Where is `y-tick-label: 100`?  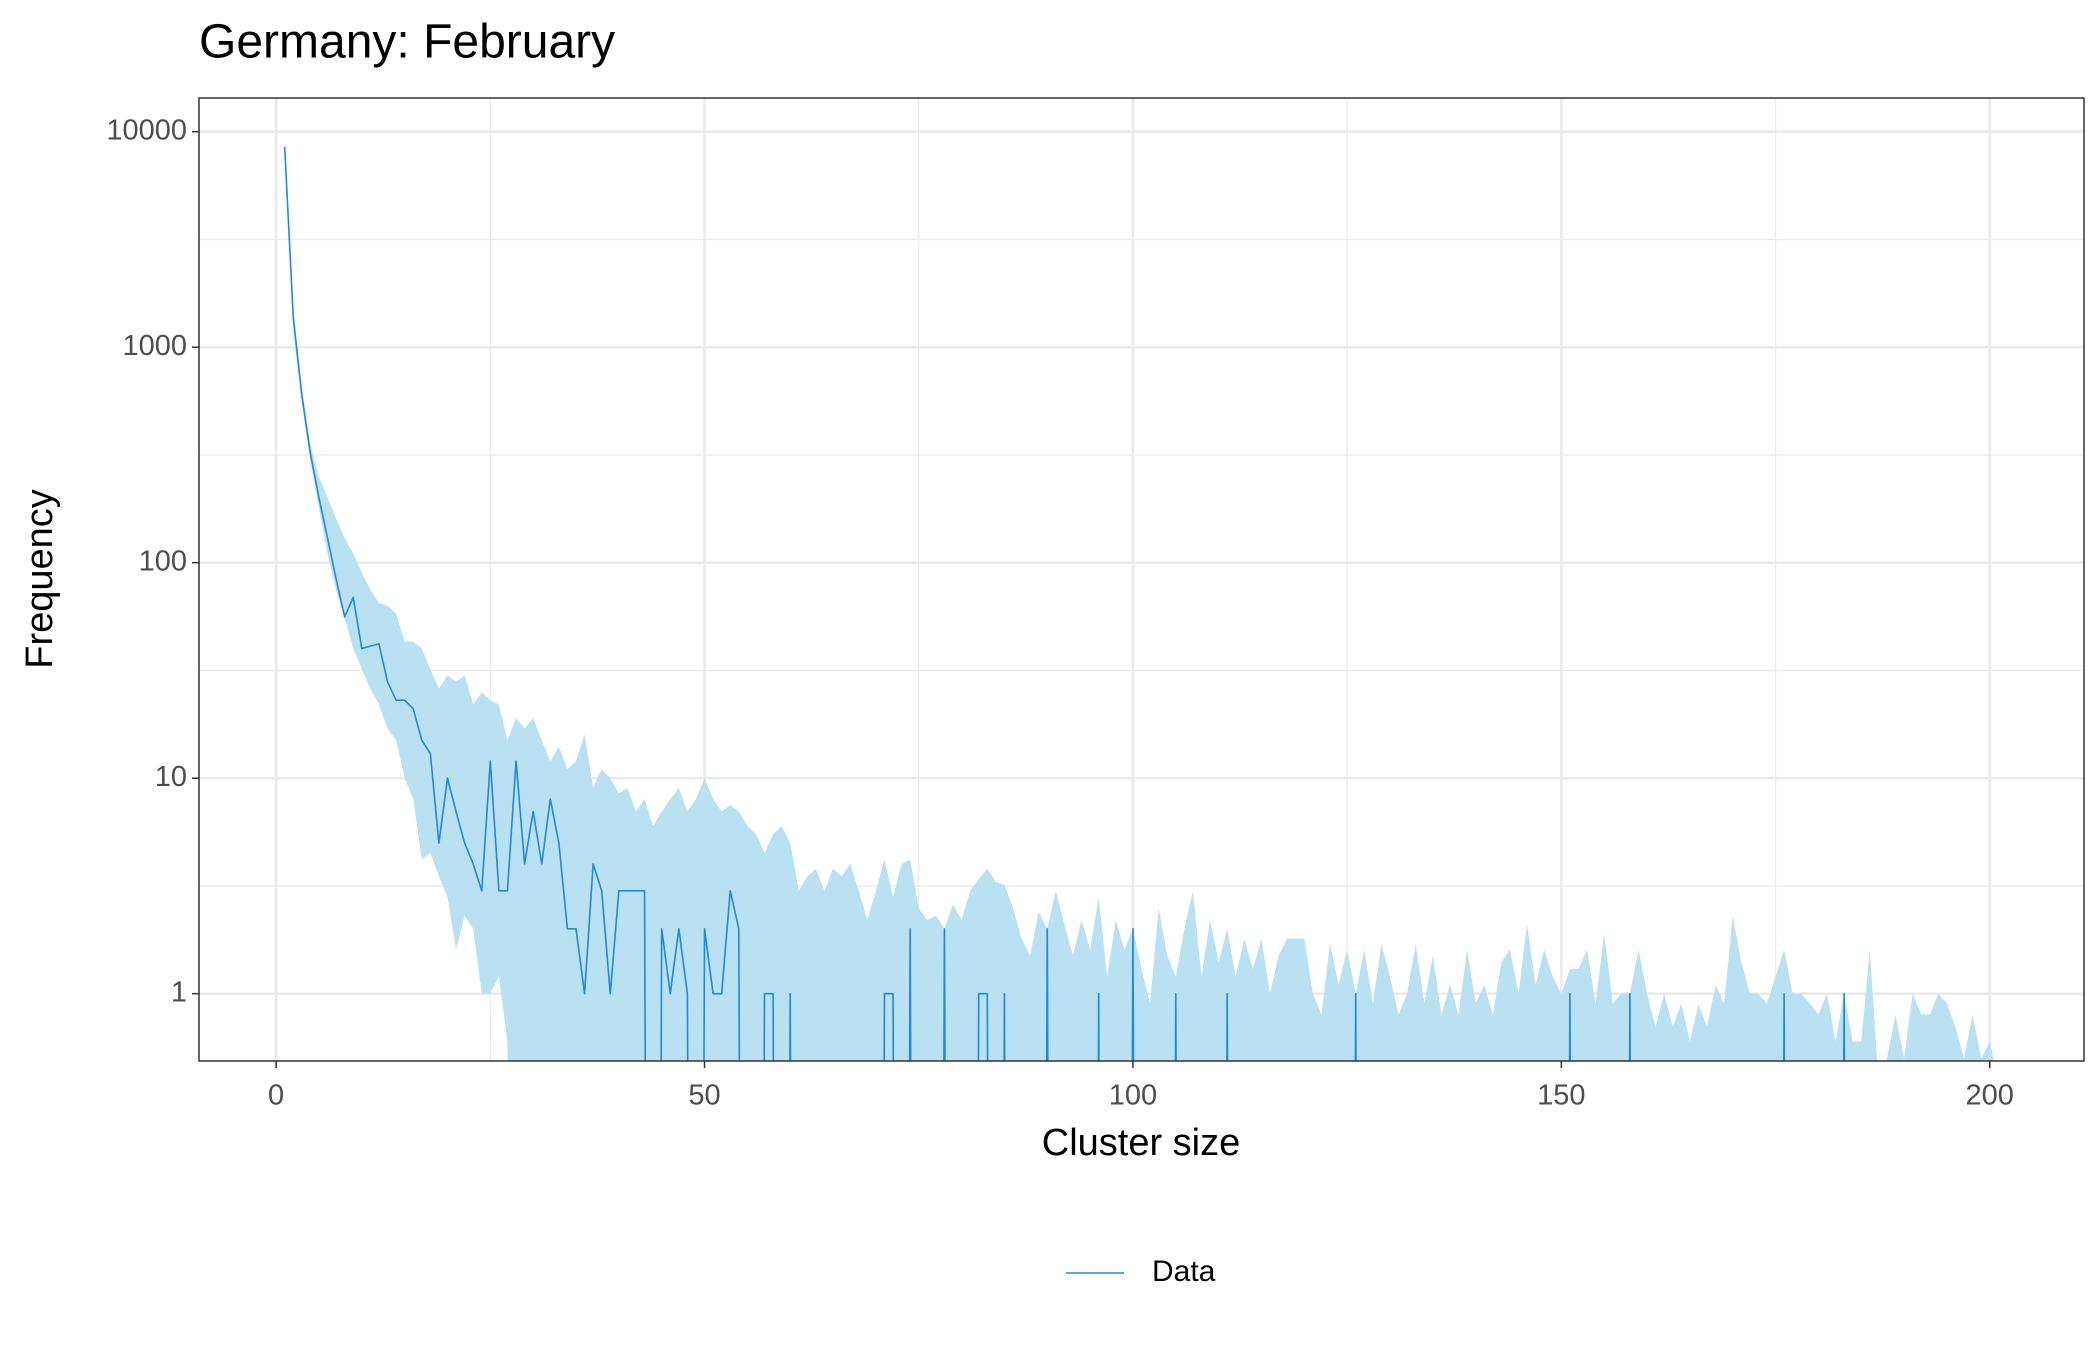 y-tick-label: 100 is located at coordinates (163, 561).